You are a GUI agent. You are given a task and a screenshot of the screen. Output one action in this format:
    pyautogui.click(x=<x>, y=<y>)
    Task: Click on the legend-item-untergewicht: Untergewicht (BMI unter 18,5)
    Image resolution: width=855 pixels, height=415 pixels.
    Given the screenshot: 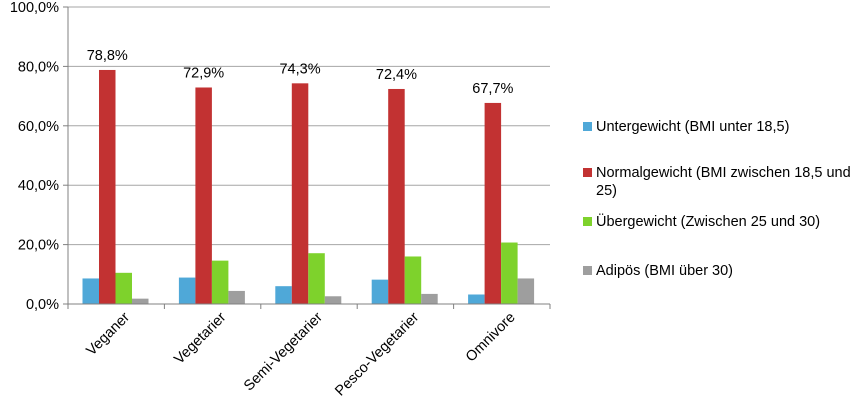 What is the action you would take?
    pyautogui.click(x=686, y=127)
    